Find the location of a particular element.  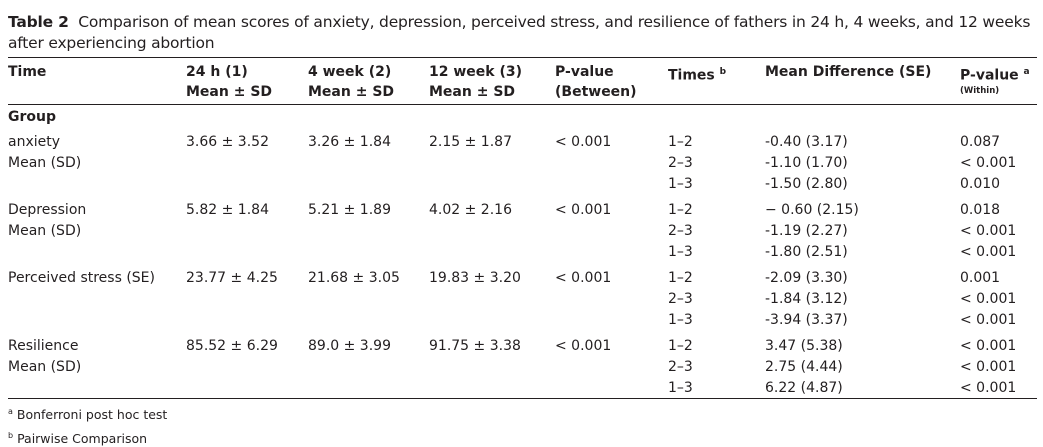

cell-p-within: 0.010 is located at coordinates (980, 184).